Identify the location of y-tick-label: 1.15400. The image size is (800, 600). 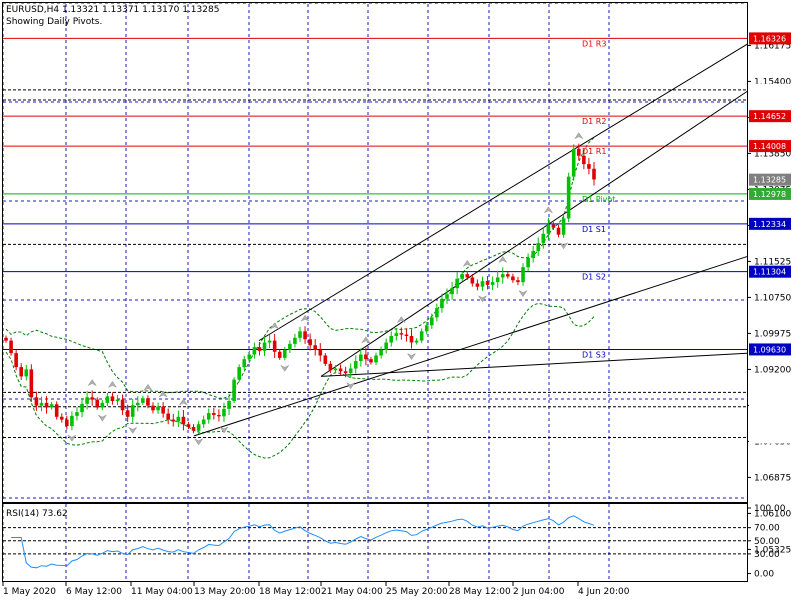
(772, 82).